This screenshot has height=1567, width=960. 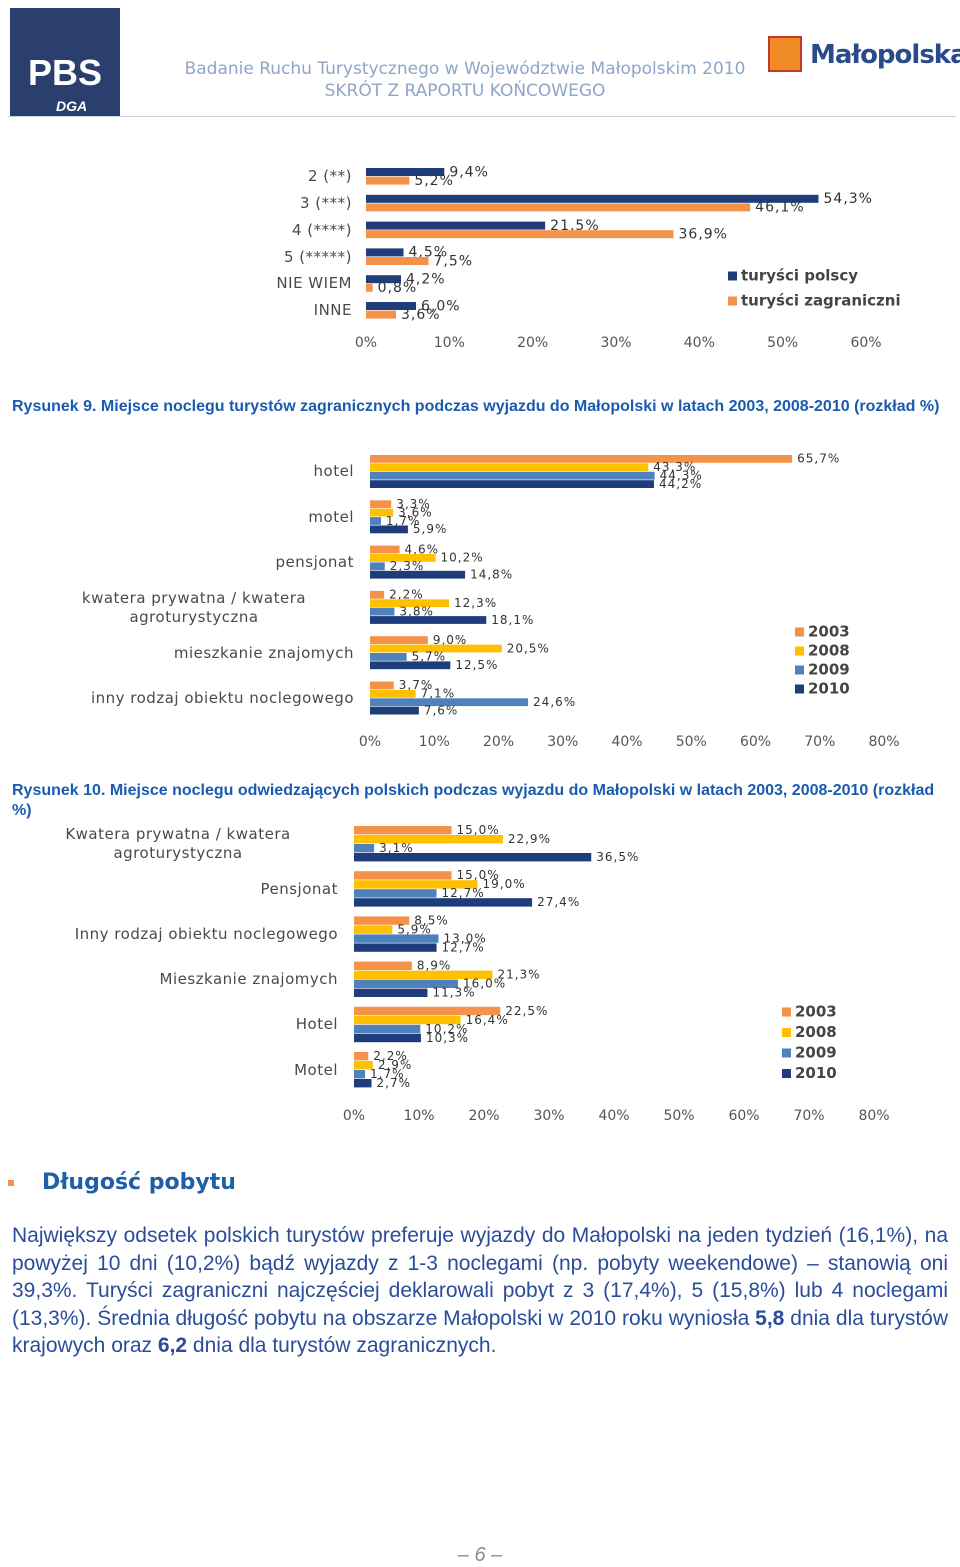 What do you see at coordinates (680, 484) in the screenshot?
I see `value-label: 44,2%` at bounding box center [680, 484].